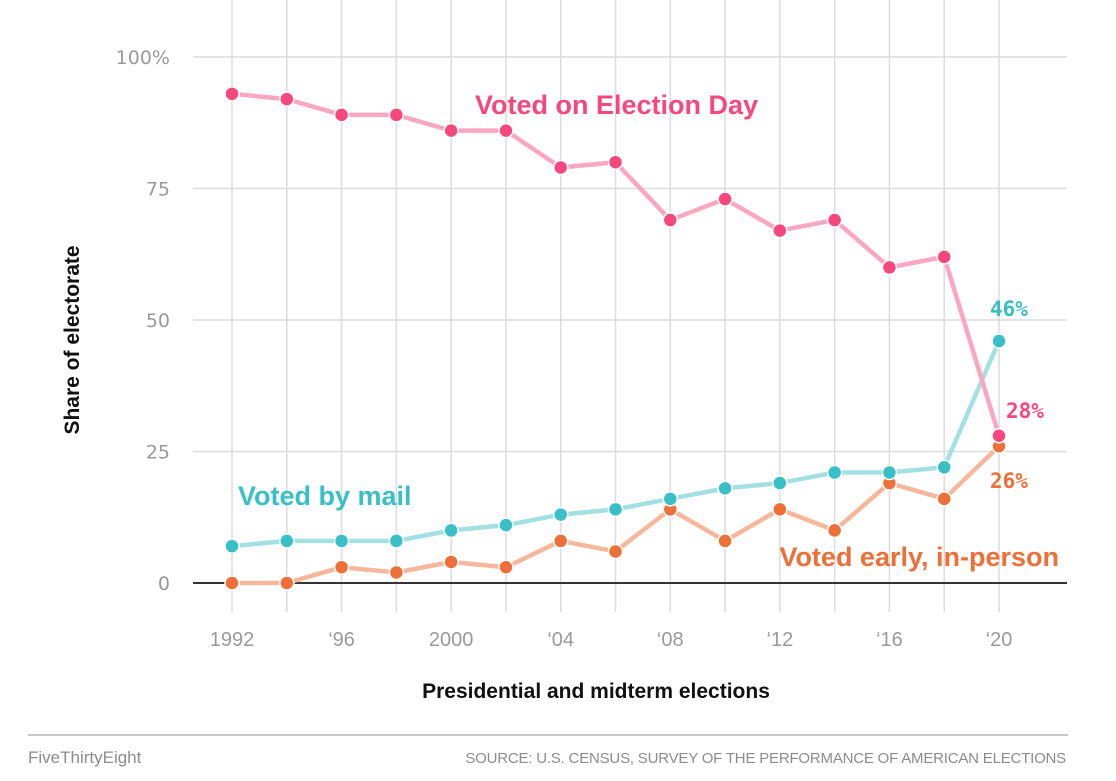 The width and height of the screenshot is (1116, 781). I want to click on end-label-election-day: 28%, so click(1025, 411).